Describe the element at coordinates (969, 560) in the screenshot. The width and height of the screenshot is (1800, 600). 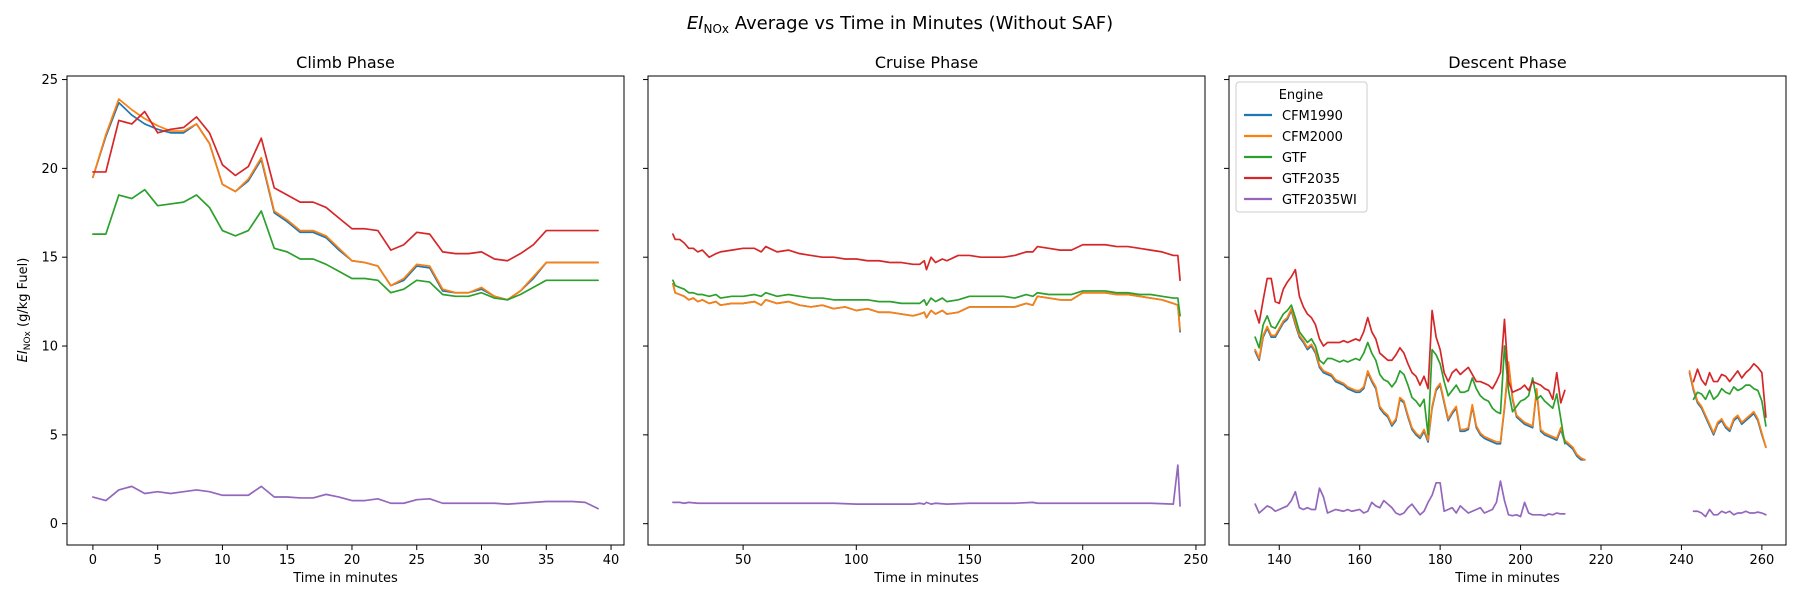
I see `x-tick-label: 150` at that location.